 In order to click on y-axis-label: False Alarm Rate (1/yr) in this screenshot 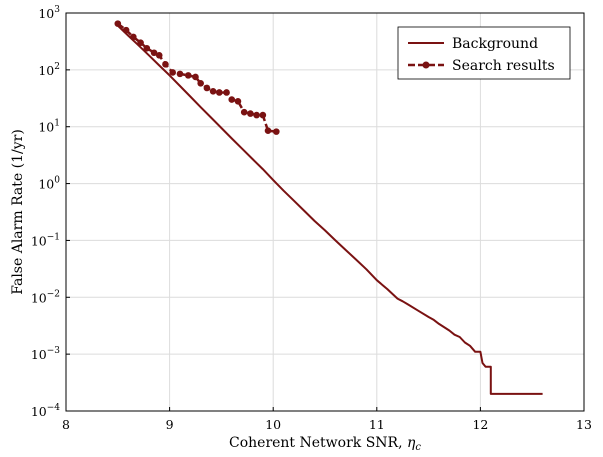, I will do `click(18, 212)`.